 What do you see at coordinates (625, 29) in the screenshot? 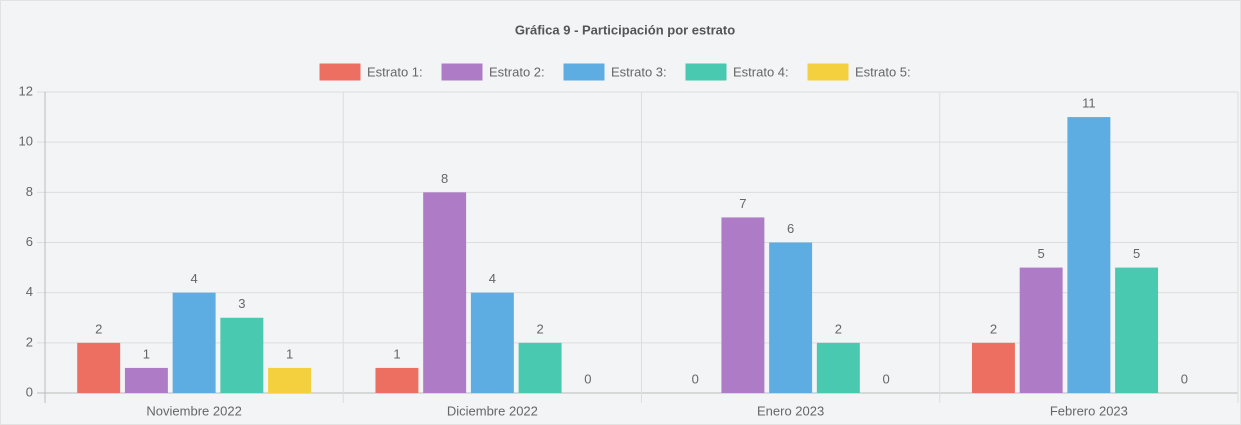
I see `chart-title: Gráfica 9 - Participación por estrato` at bounding box center [625, 29].